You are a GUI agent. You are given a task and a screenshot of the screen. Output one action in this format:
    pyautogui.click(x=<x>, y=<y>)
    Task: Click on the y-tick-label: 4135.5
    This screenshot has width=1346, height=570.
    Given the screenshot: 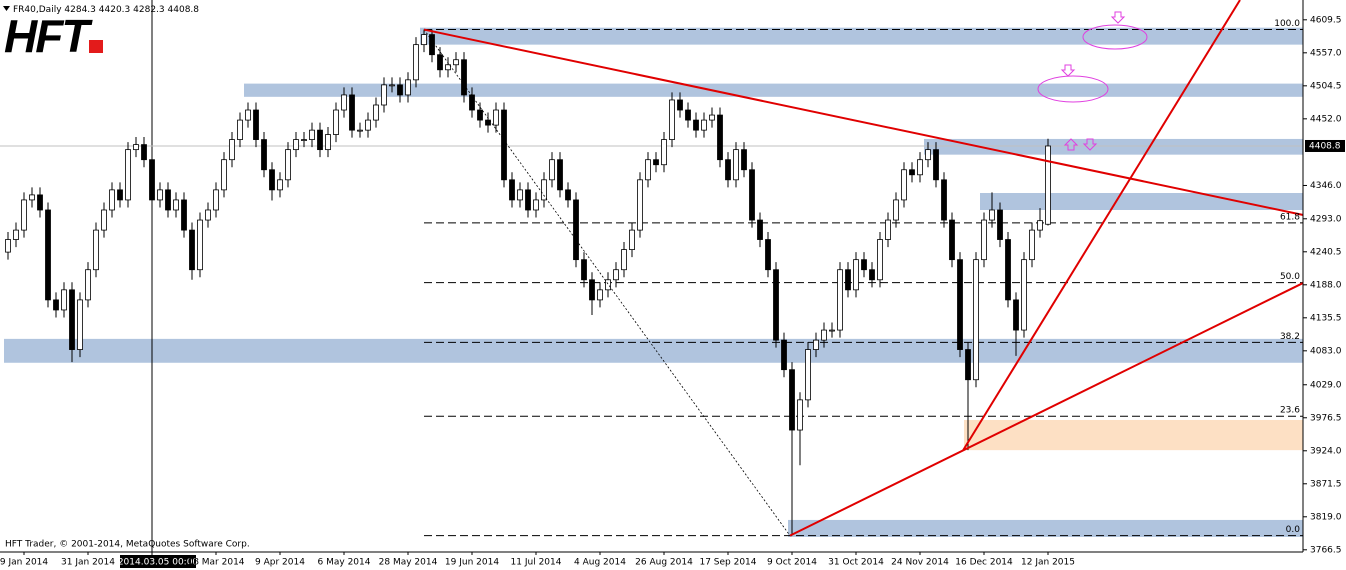 What is the action you would take?
    pyautogui.click(x=1326, y=318)
    